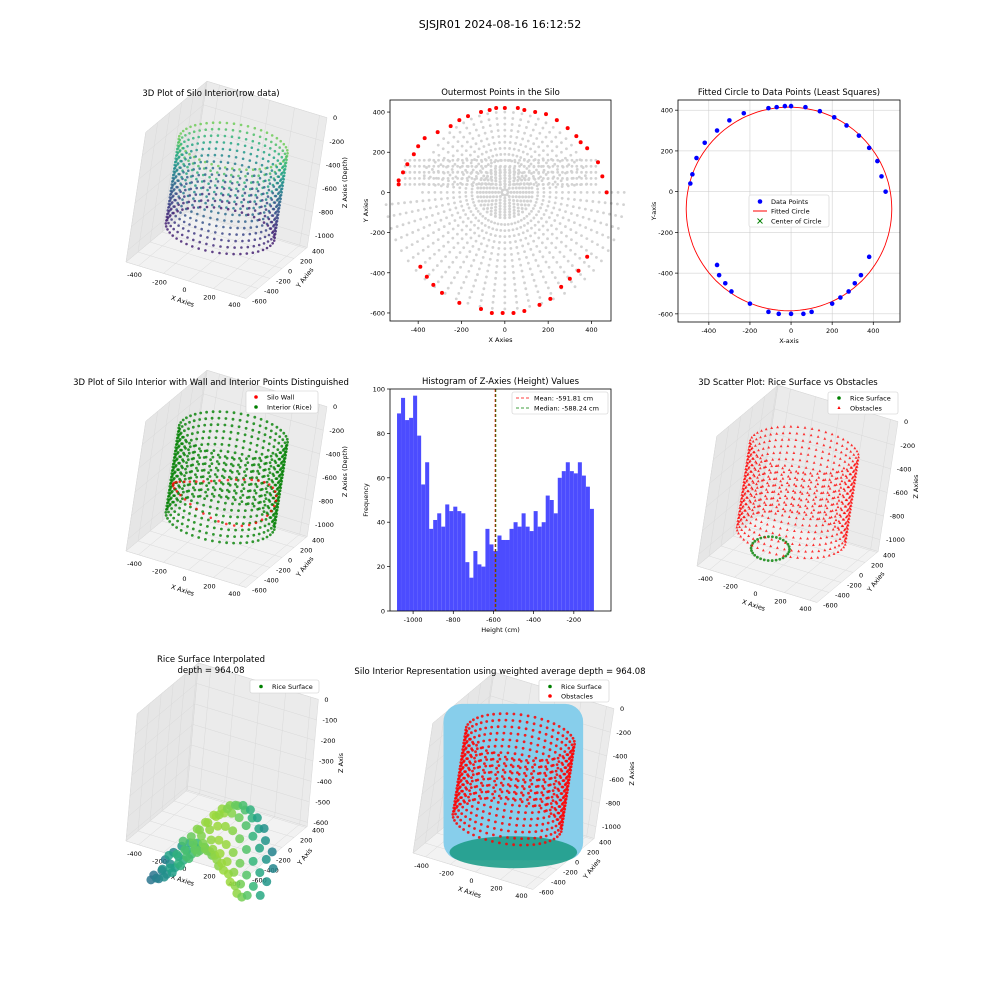  I want to click on plot-frame, so click(500, 210).